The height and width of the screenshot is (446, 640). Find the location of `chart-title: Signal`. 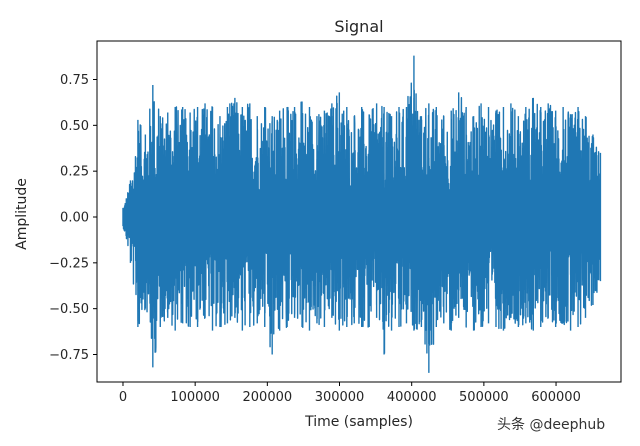

chart-title: Signal is located at coordinates (358, 26).